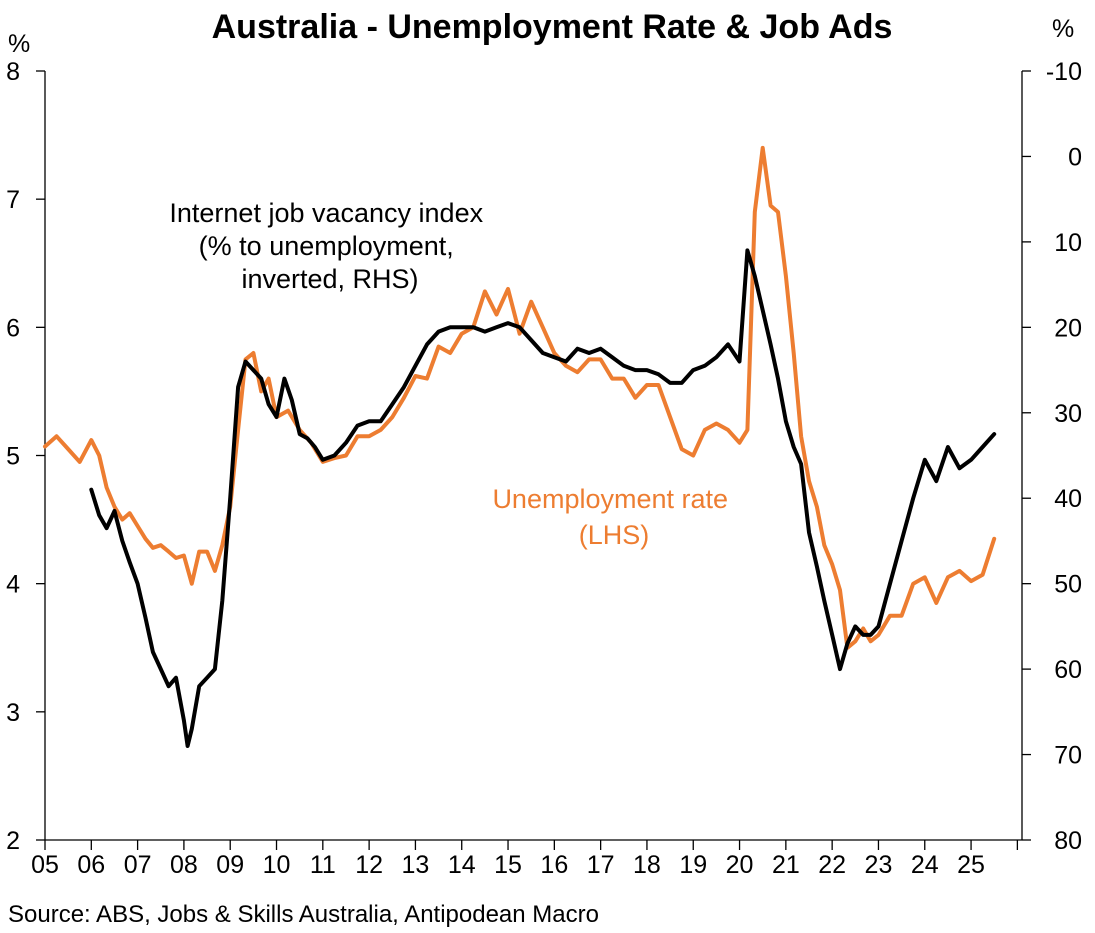 The image size is (1095, 933). Describe the element at coordinates (13, 200) in the screenshot. I see `left-tick-label: 7` at that location.